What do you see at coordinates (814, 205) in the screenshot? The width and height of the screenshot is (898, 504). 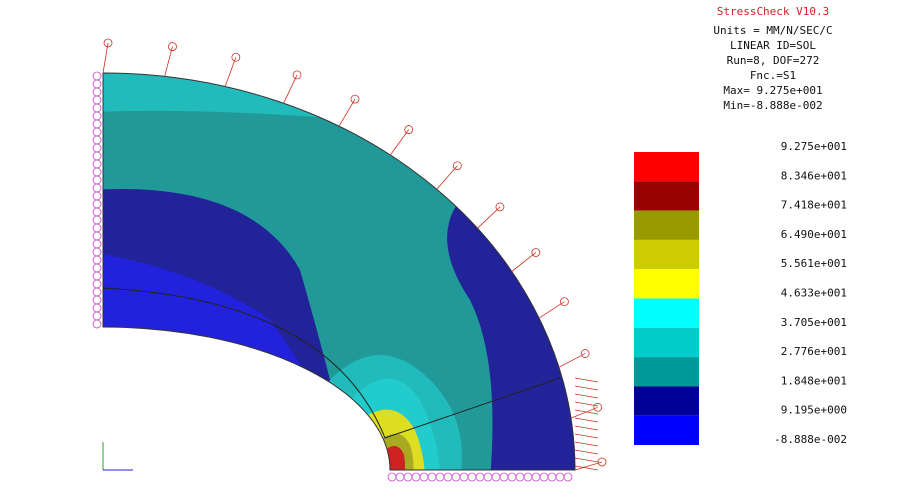 I see `legend-label: 7.418e+001` at bounding box center [814, 205].